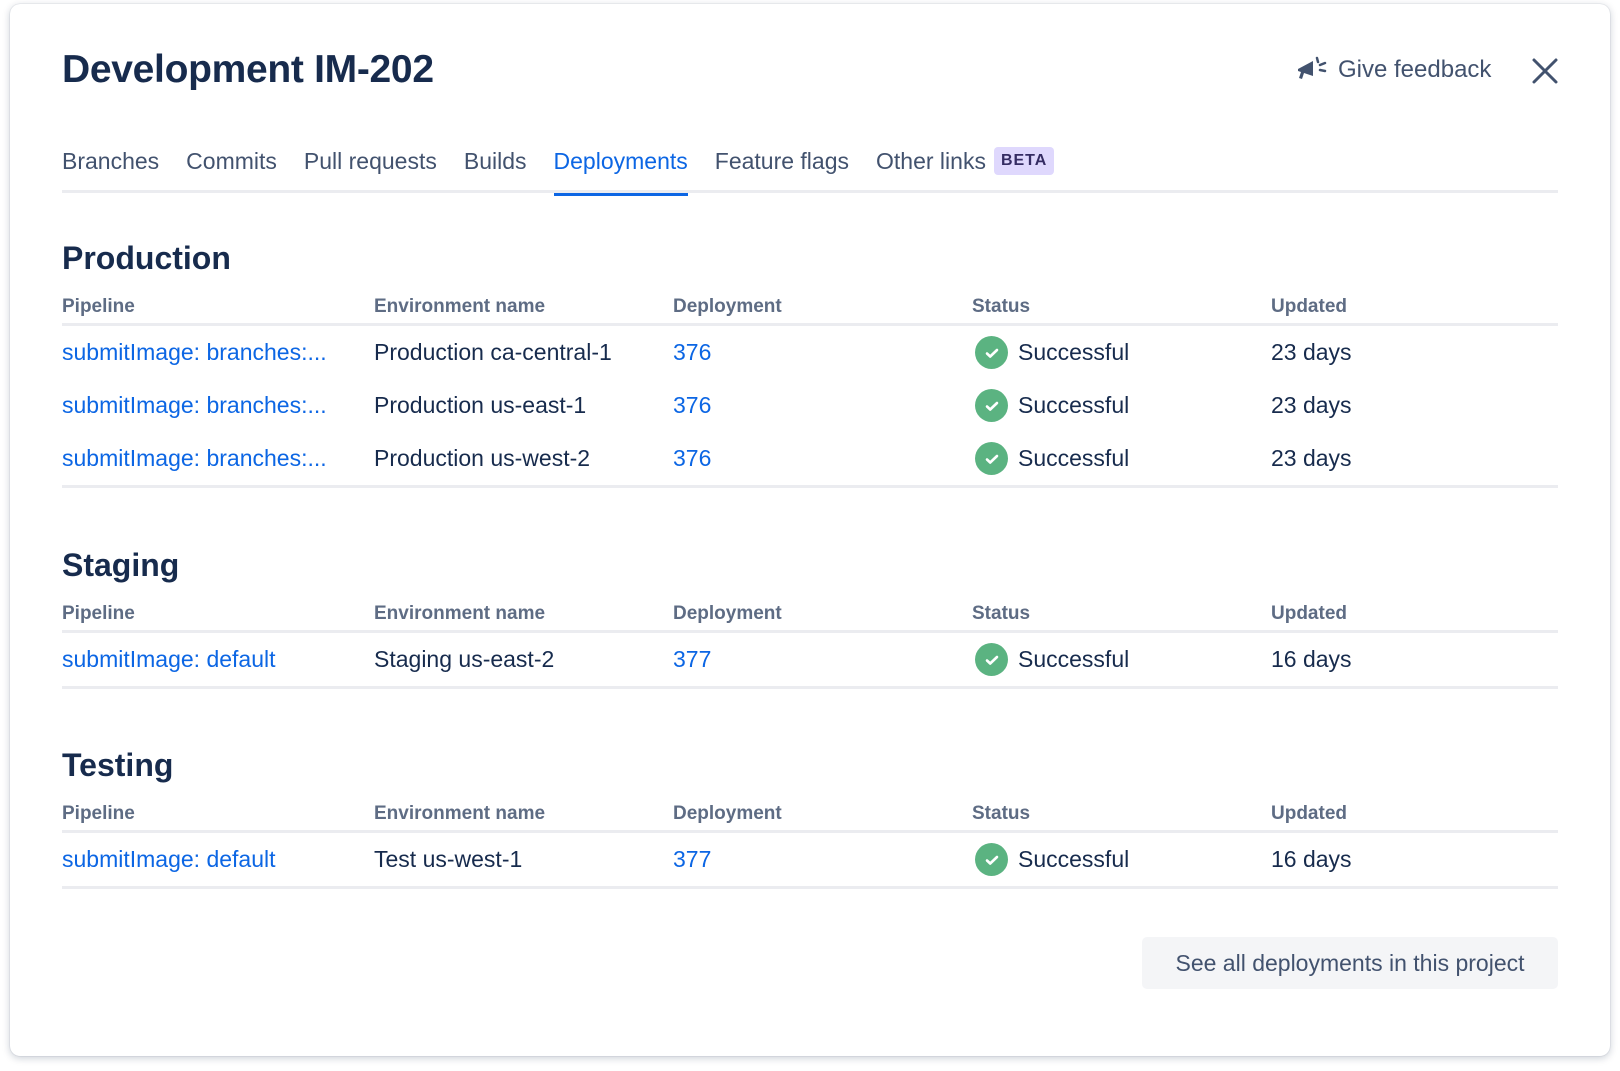 The image size is (1620, 1071). What do you see at coordinates (111, 161) in the screenshot?
I see `tab-branches: Branches` at bounding box center [111, 161].